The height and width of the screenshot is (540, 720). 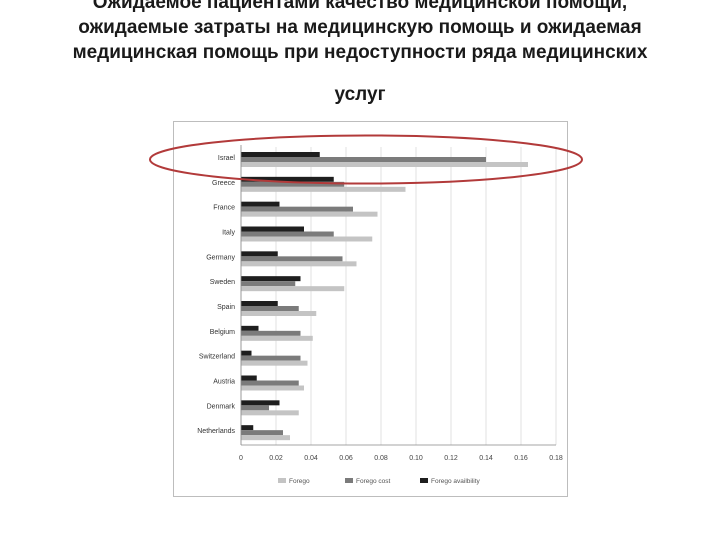 What do you see at coordinates (311, 458) in the screenshot?
I see `x-tick-label: 0.04` at bounding box center [311, 458].